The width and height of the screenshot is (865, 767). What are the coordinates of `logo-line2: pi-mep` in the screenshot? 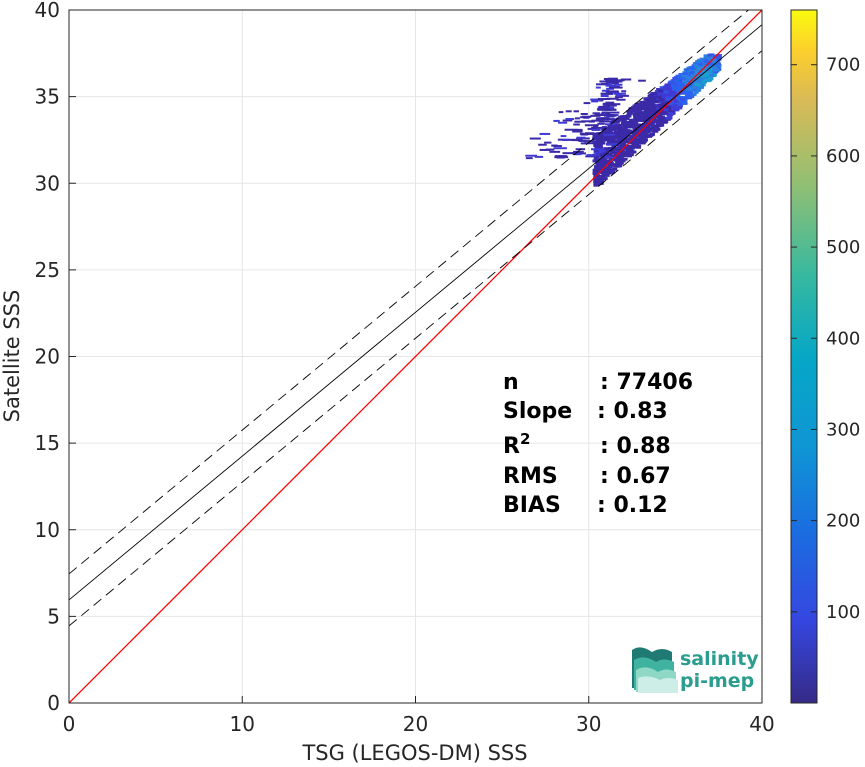 It's located at (717, 681).